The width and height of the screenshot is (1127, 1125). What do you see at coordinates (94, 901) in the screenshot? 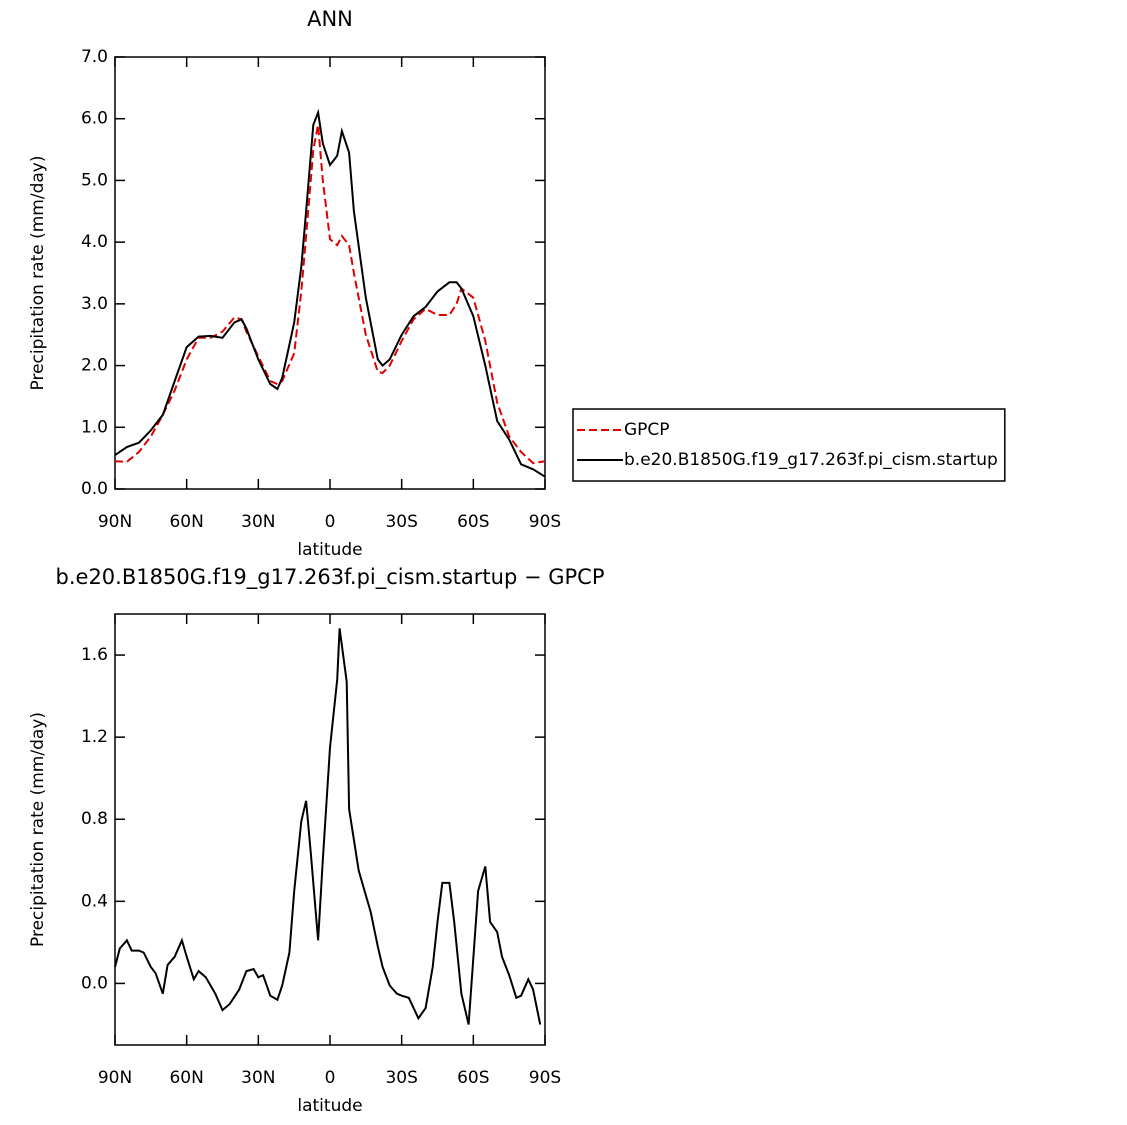
I see `y-tick-label: 0.4` at bounding box center [94, 901].